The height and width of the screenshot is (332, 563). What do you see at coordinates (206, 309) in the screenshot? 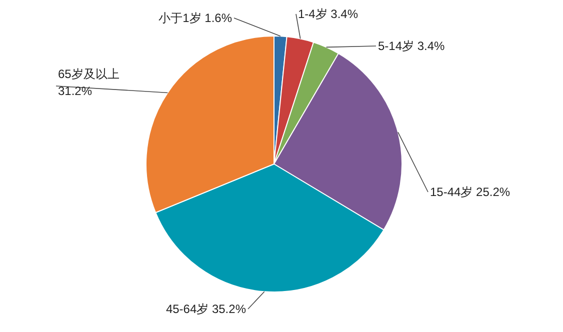
I see `slice-label: 45-64岁 35.2%` at bounding box center [206, 309].